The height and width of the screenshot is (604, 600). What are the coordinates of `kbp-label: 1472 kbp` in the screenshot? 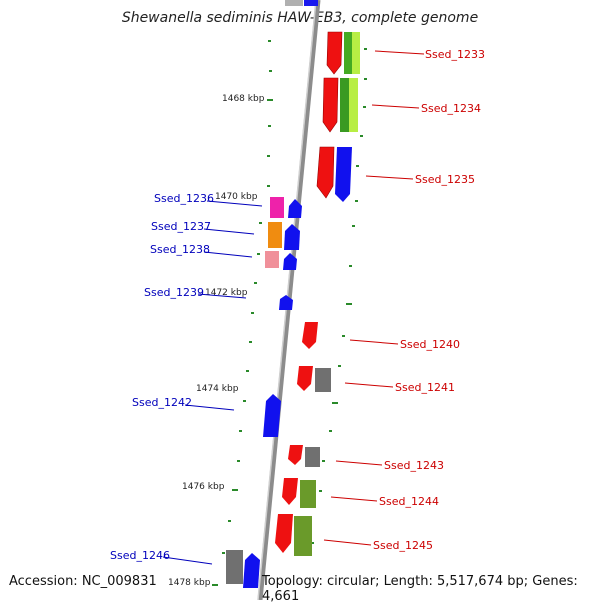 It's located at (226, 293).